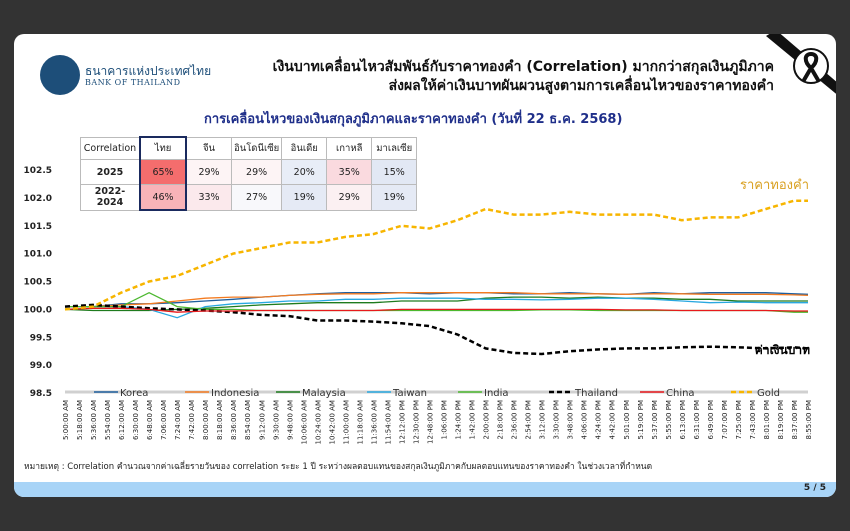  Describe the element at coordinates (276, 420) in the screenshot. I see `x-tick-label: 9:30:00 AM` at that location.